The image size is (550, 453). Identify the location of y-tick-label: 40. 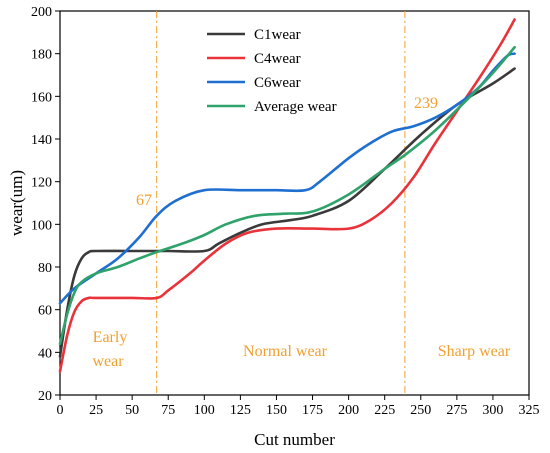
(45, 353).